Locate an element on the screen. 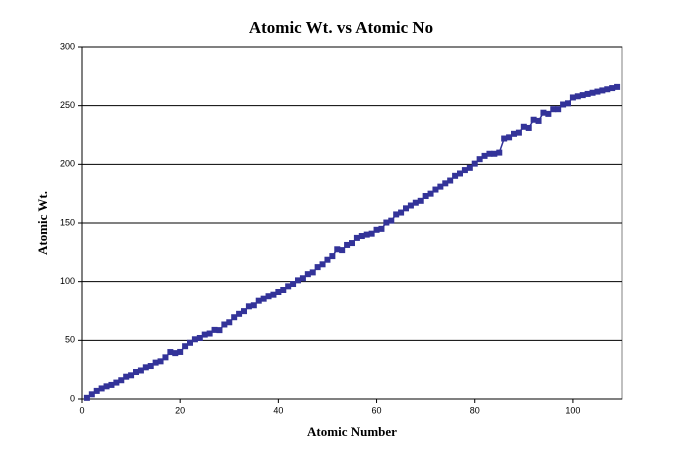 This screenshot has height=467, width=683. x-axis-label: Atomic Number is located at coordinates (352, 431).